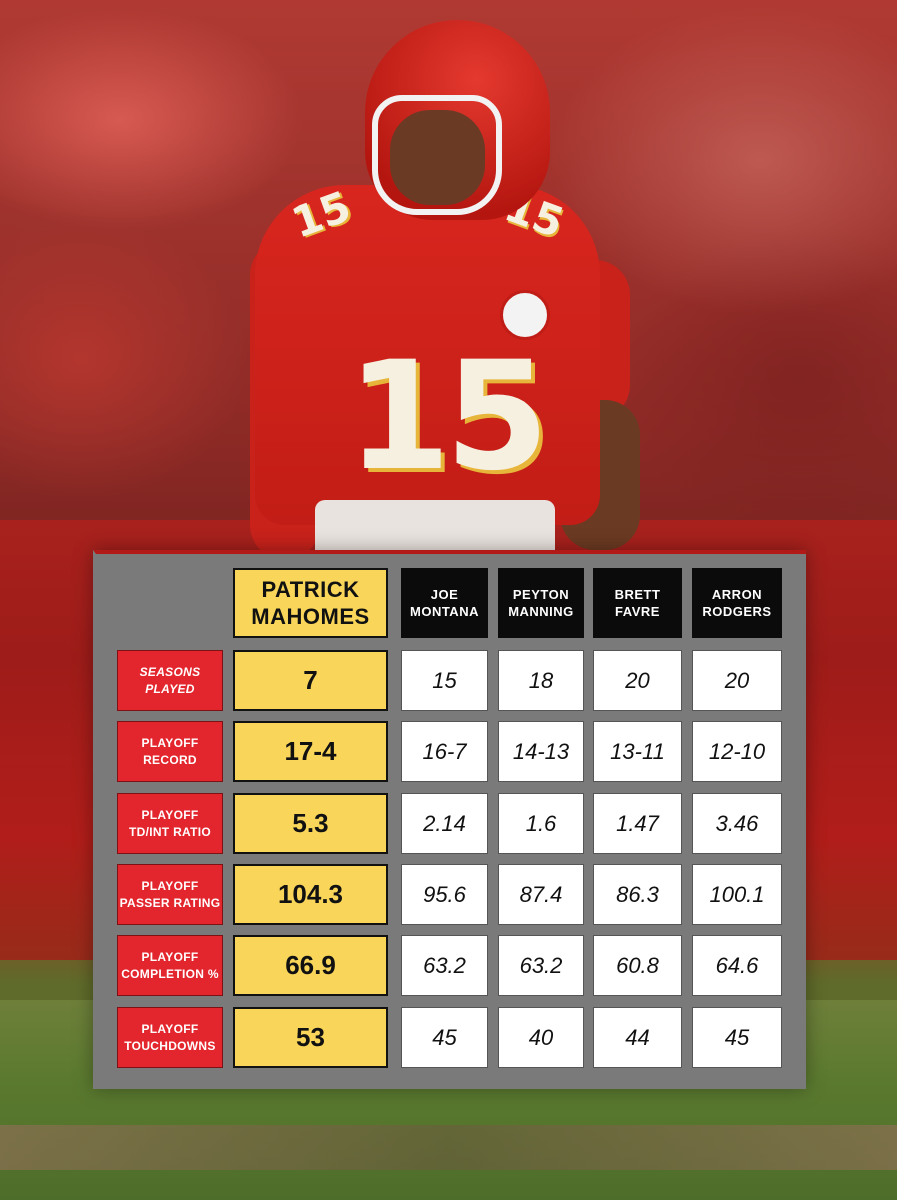 This screenshot has height=1200, width=897. What do you see at coordinates (170, 1037) in the screenshot?
I see `row-label-playoff-touchdowns: PLAYOFF TOUCHDOWNS` at bounding box center [170, 1037].